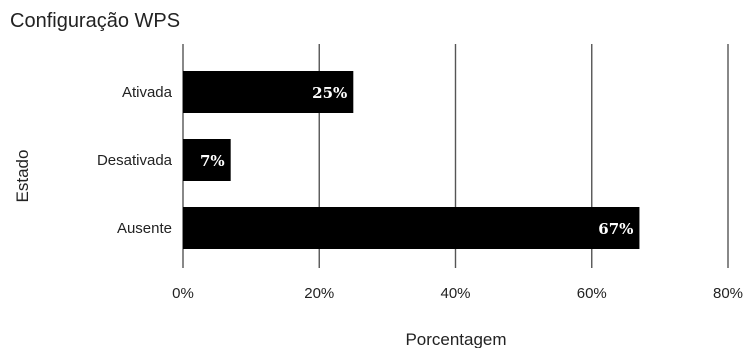 The height and width of the screenshot is (348, 751). Describe the element at coordinates (183, 293) in the screenshot. I see `x-tick-label: 0%` at that location.